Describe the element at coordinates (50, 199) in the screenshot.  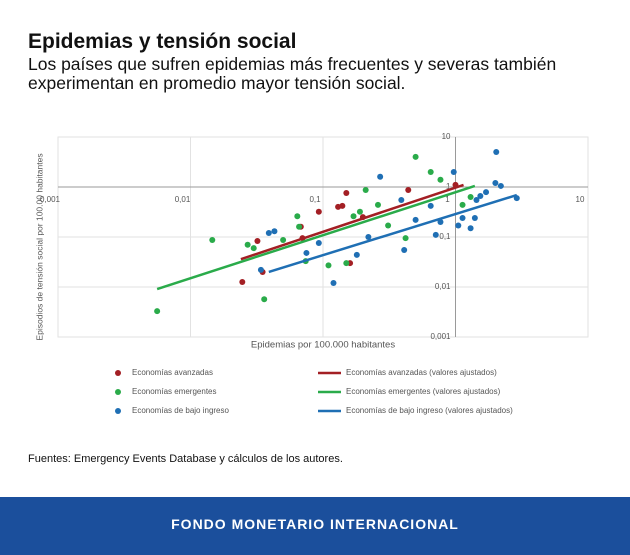
I see `x-tick-label: 0,001` at that location.